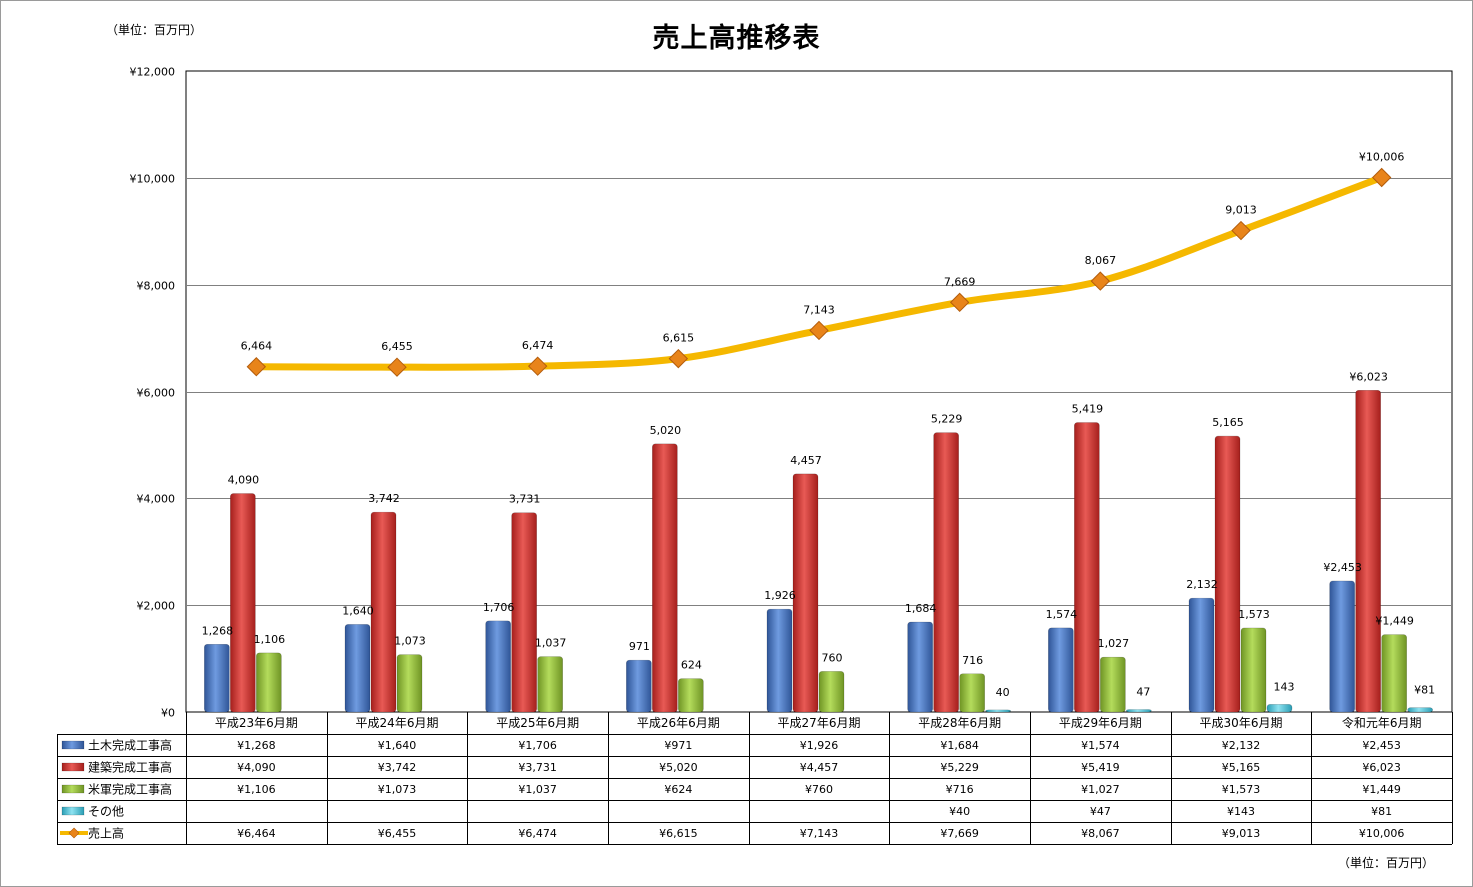  What do you see at coordinates (156, 393) in the screenshot?
I see `y-tick-label: ¥6,000` at bounding box center [156, 393].